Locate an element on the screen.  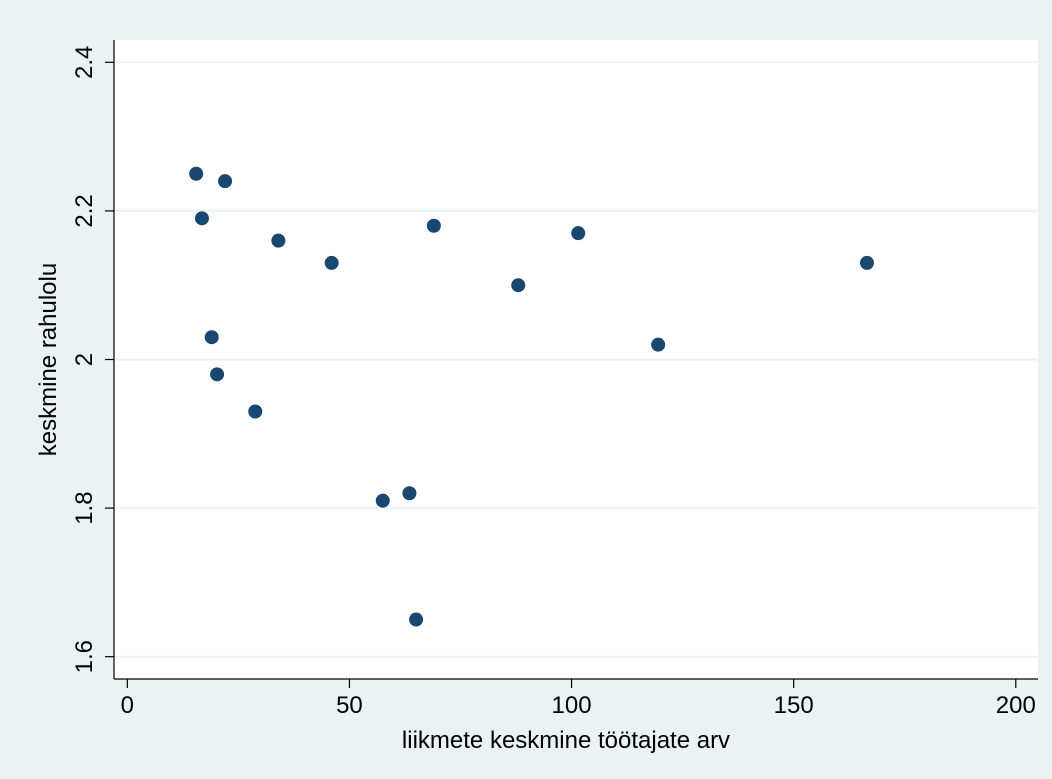
x-tick-label: 50 is located at coordinates (349, 705).